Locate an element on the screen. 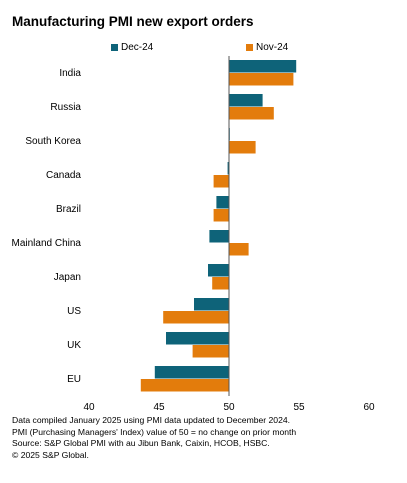 Image resolution: width=407 pixels, height=483 pixels. category-label-canada: Canada is located at coordinates (63, 175).